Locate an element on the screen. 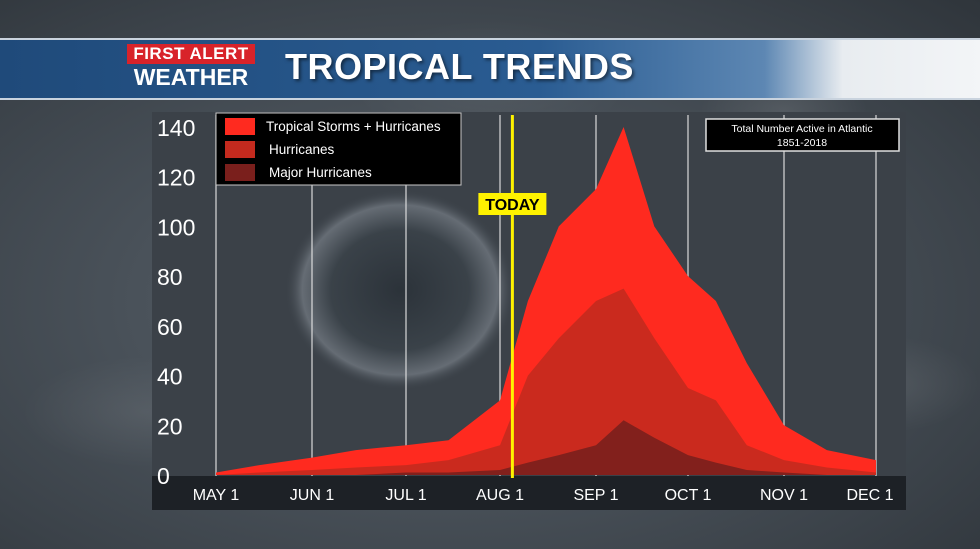 The height and width of the screenshot is (549, 980). x-tick-label: JUN 1 is located at coordinates (312, 495).